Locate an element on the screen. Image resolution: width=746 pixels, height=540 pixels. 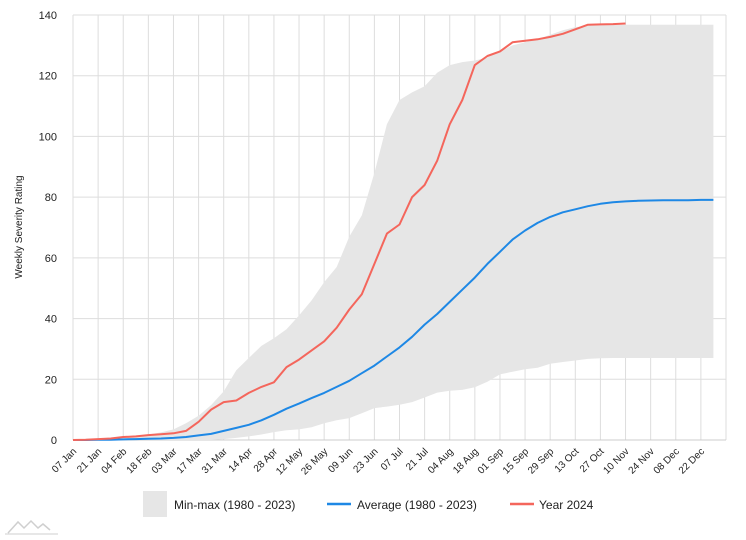
x-tick-label: 01 Sep is located at coordinates (491, 461).